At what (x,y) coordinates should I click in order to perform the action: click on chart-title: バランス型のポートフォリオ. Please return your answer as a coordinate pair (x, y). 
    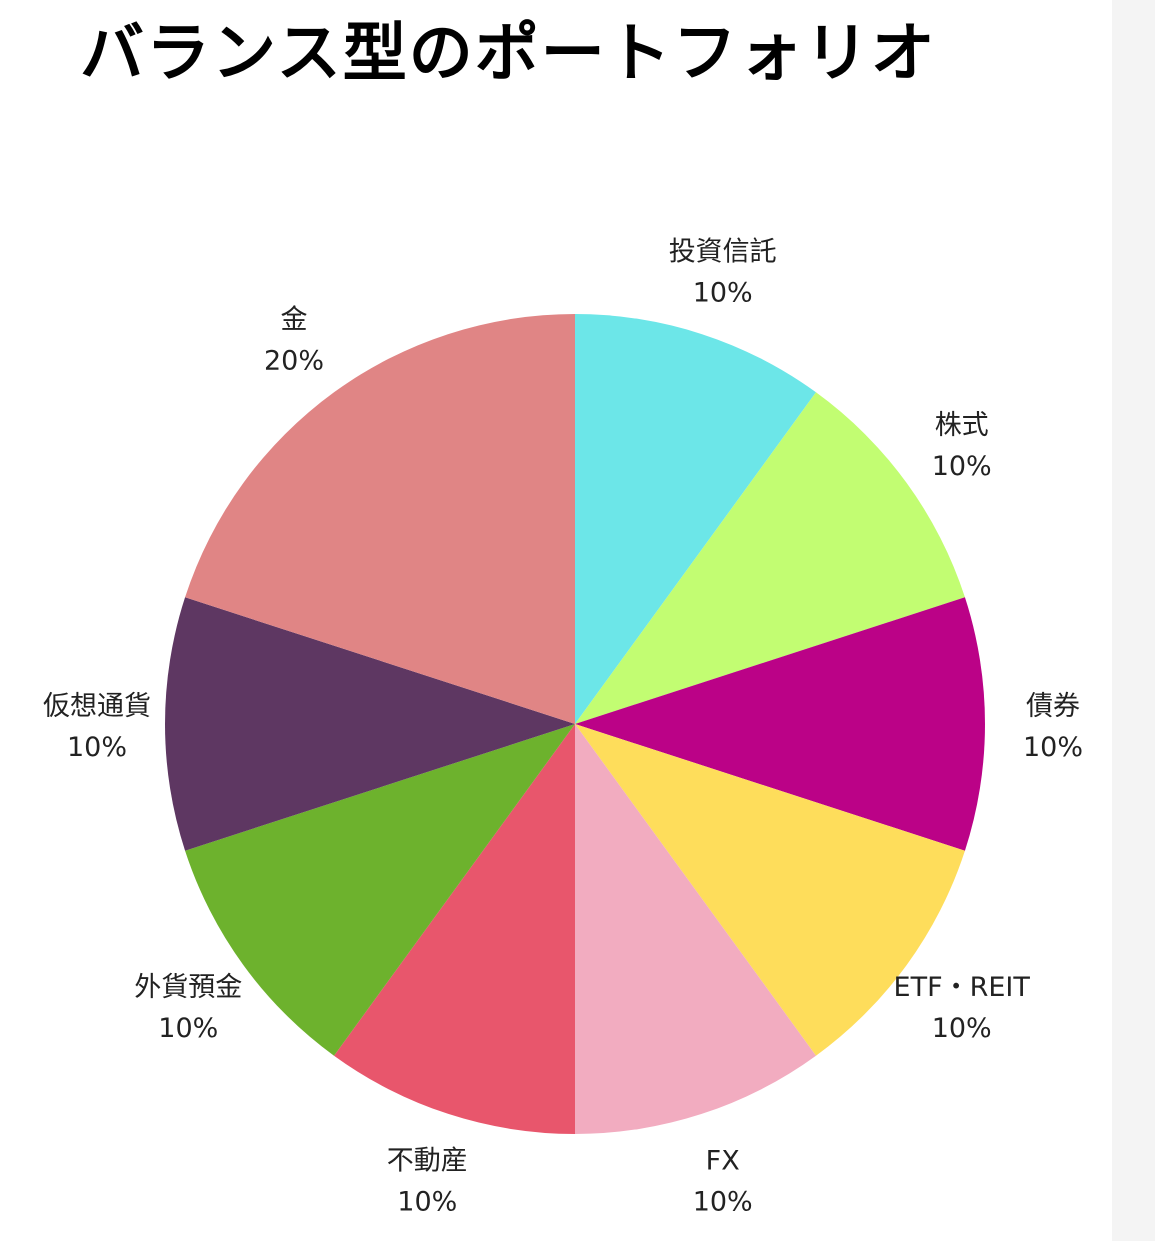
    Looking at the image, I should click on (508, 54).